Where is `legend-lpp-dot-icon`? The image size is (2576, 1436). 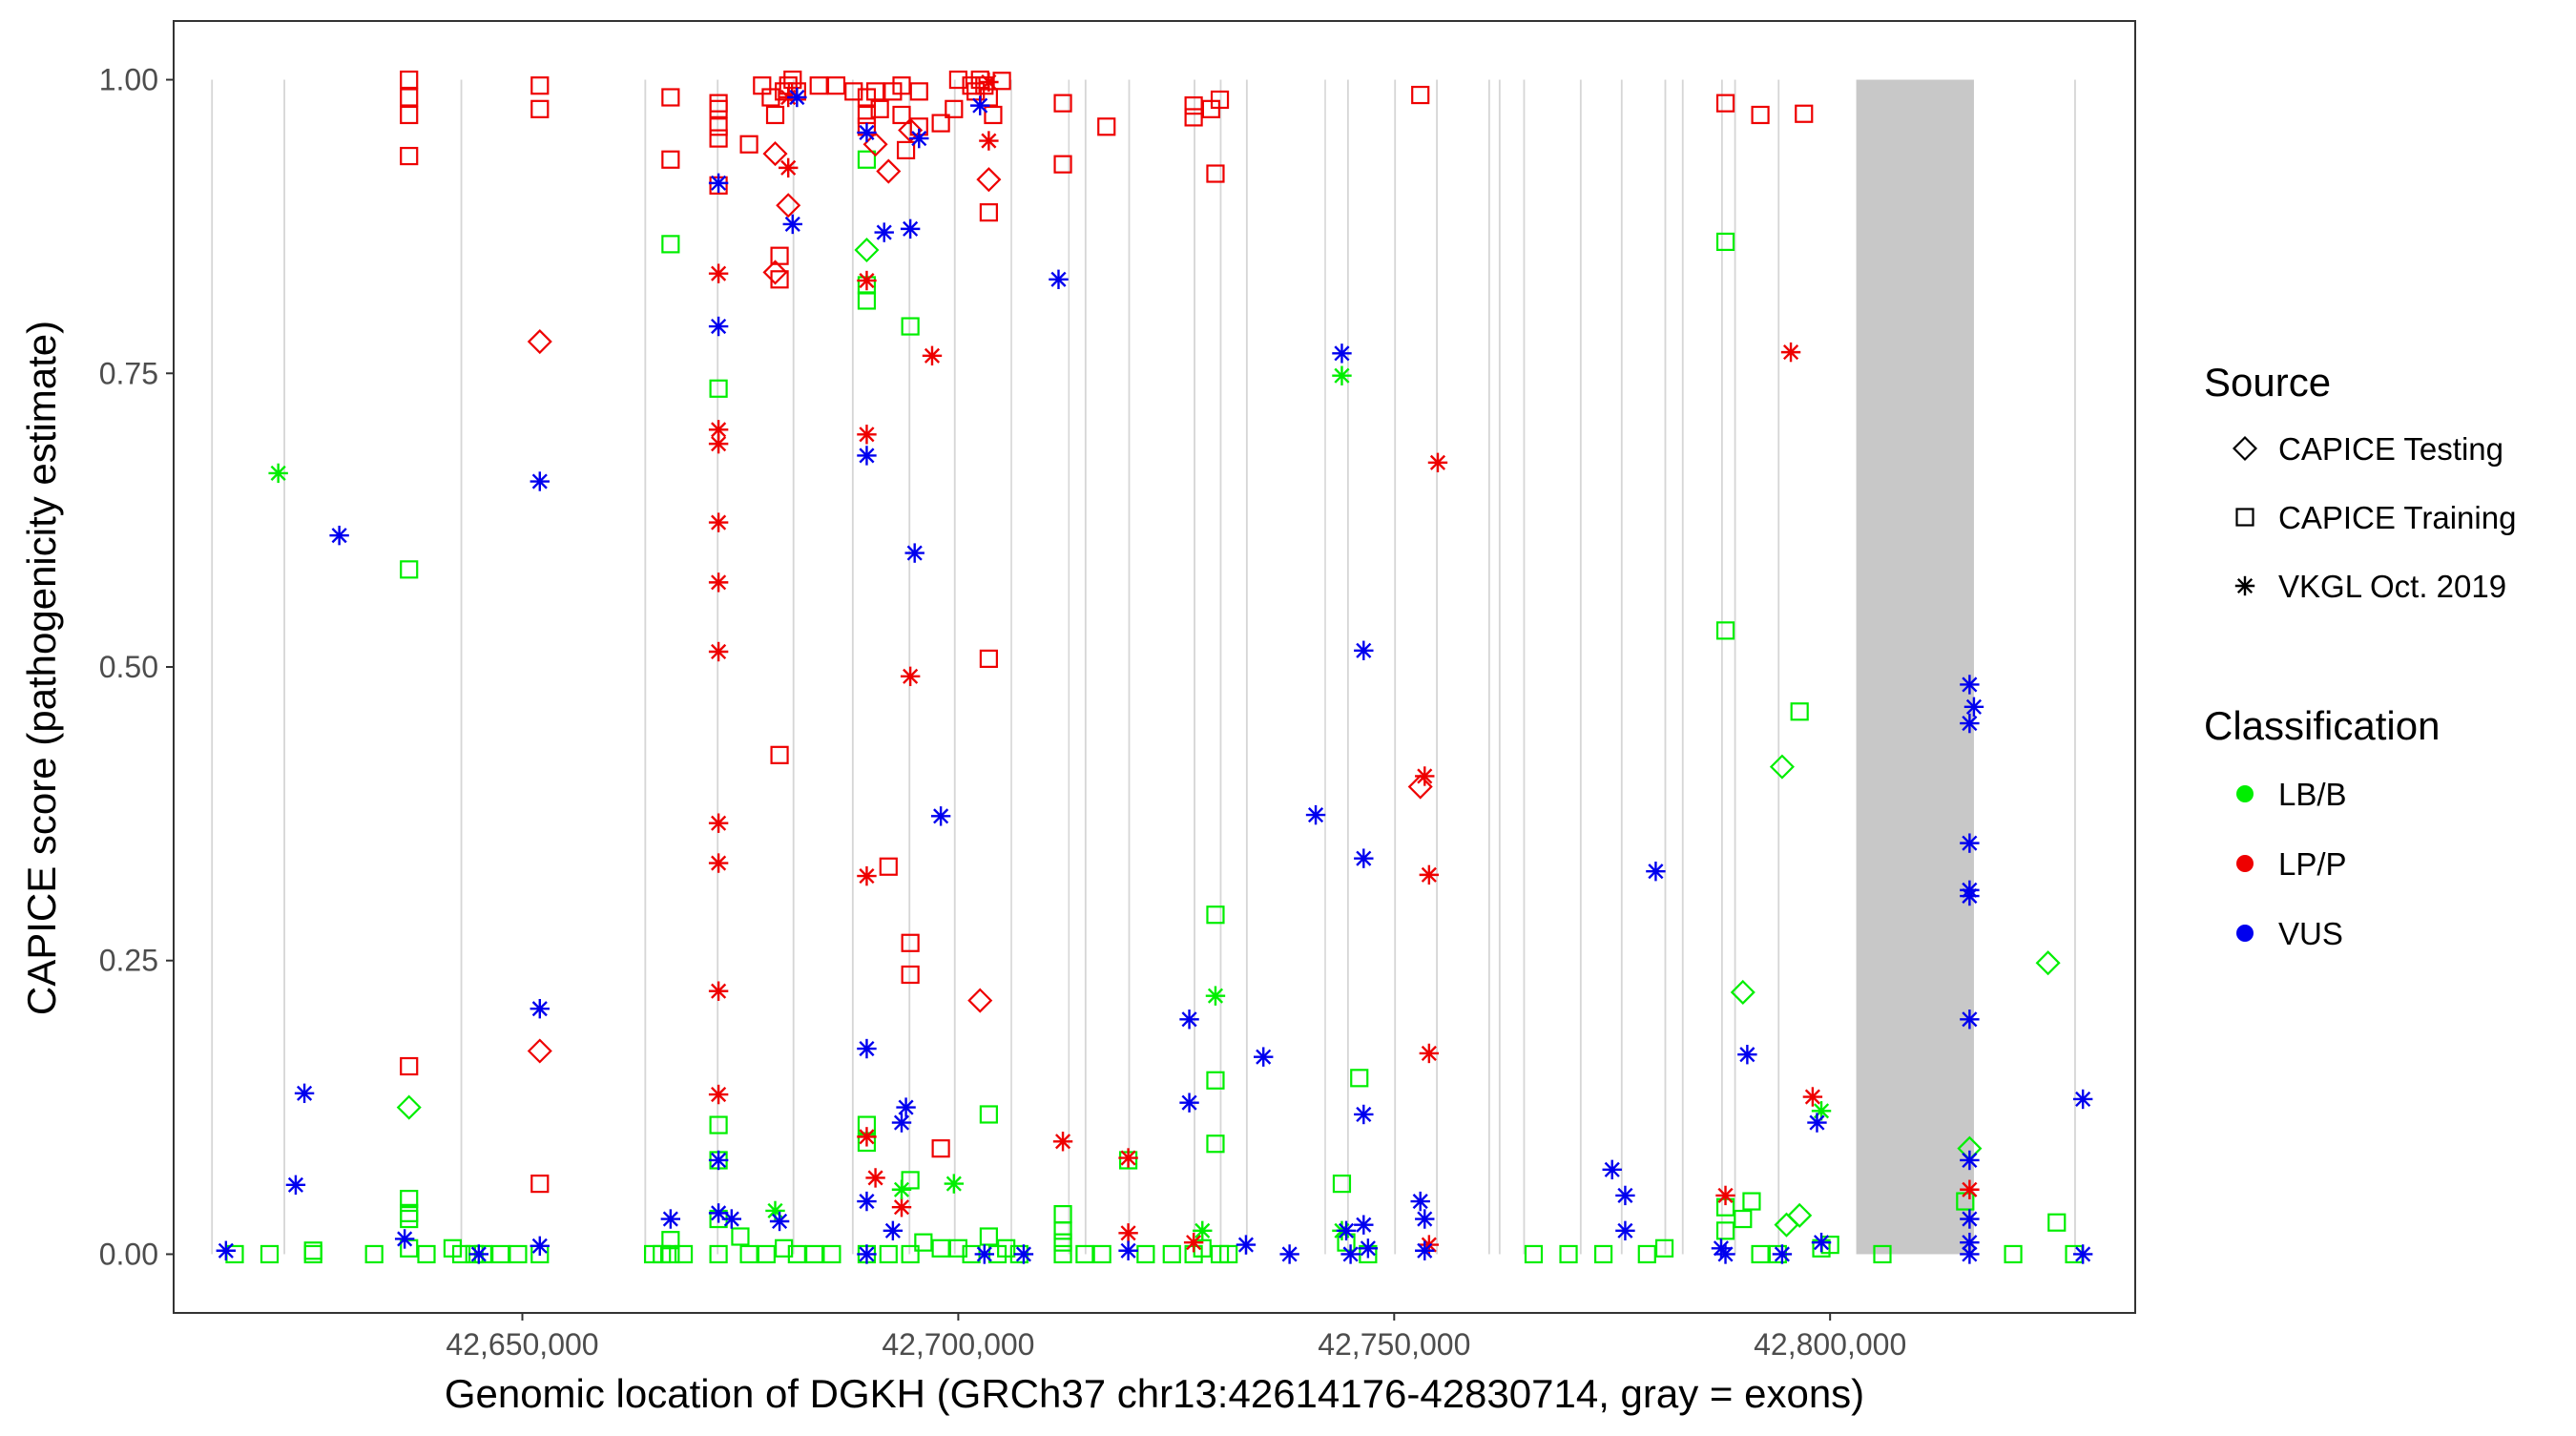 legend-lpp-dot-icon is located at coordinates (2245, 863).